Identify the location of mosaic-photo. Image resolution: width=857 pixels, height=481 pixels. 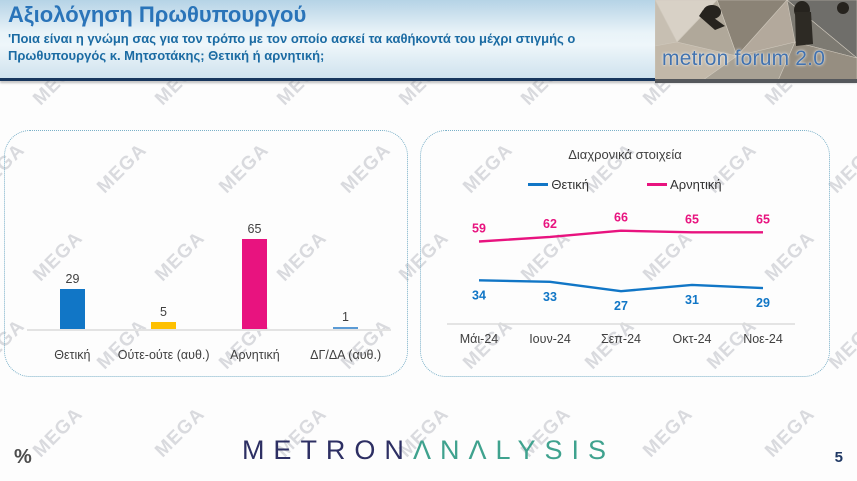
(756, 41).